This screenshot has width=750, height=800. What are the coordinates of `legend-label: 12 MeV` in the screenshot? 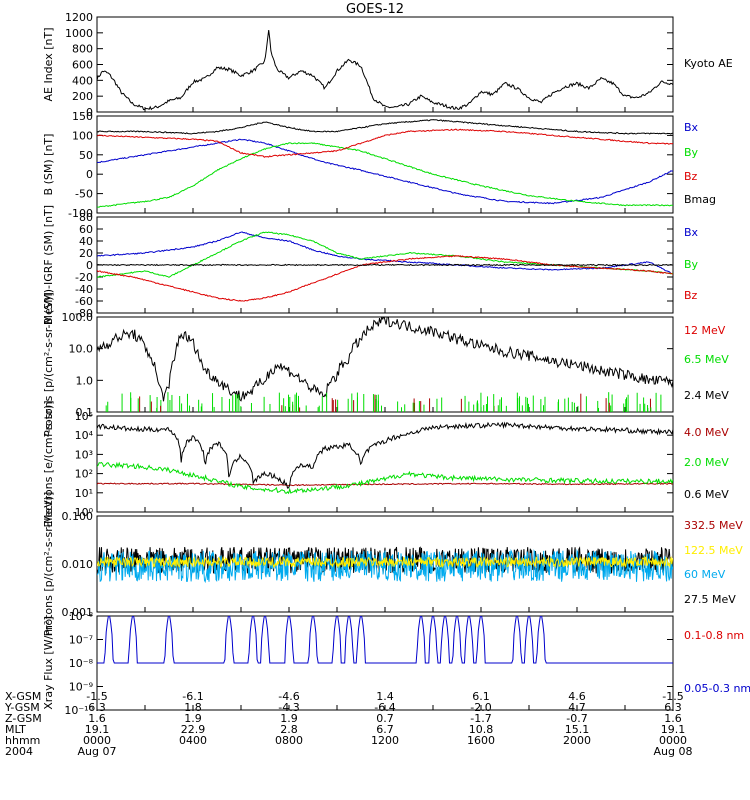 It's located at (705, 330).